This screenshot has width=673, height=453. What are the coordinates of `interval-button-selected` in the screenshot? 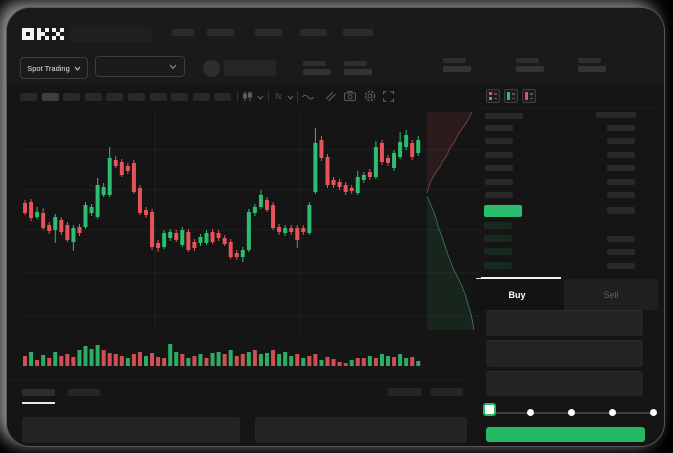 It's located at (50, 97).